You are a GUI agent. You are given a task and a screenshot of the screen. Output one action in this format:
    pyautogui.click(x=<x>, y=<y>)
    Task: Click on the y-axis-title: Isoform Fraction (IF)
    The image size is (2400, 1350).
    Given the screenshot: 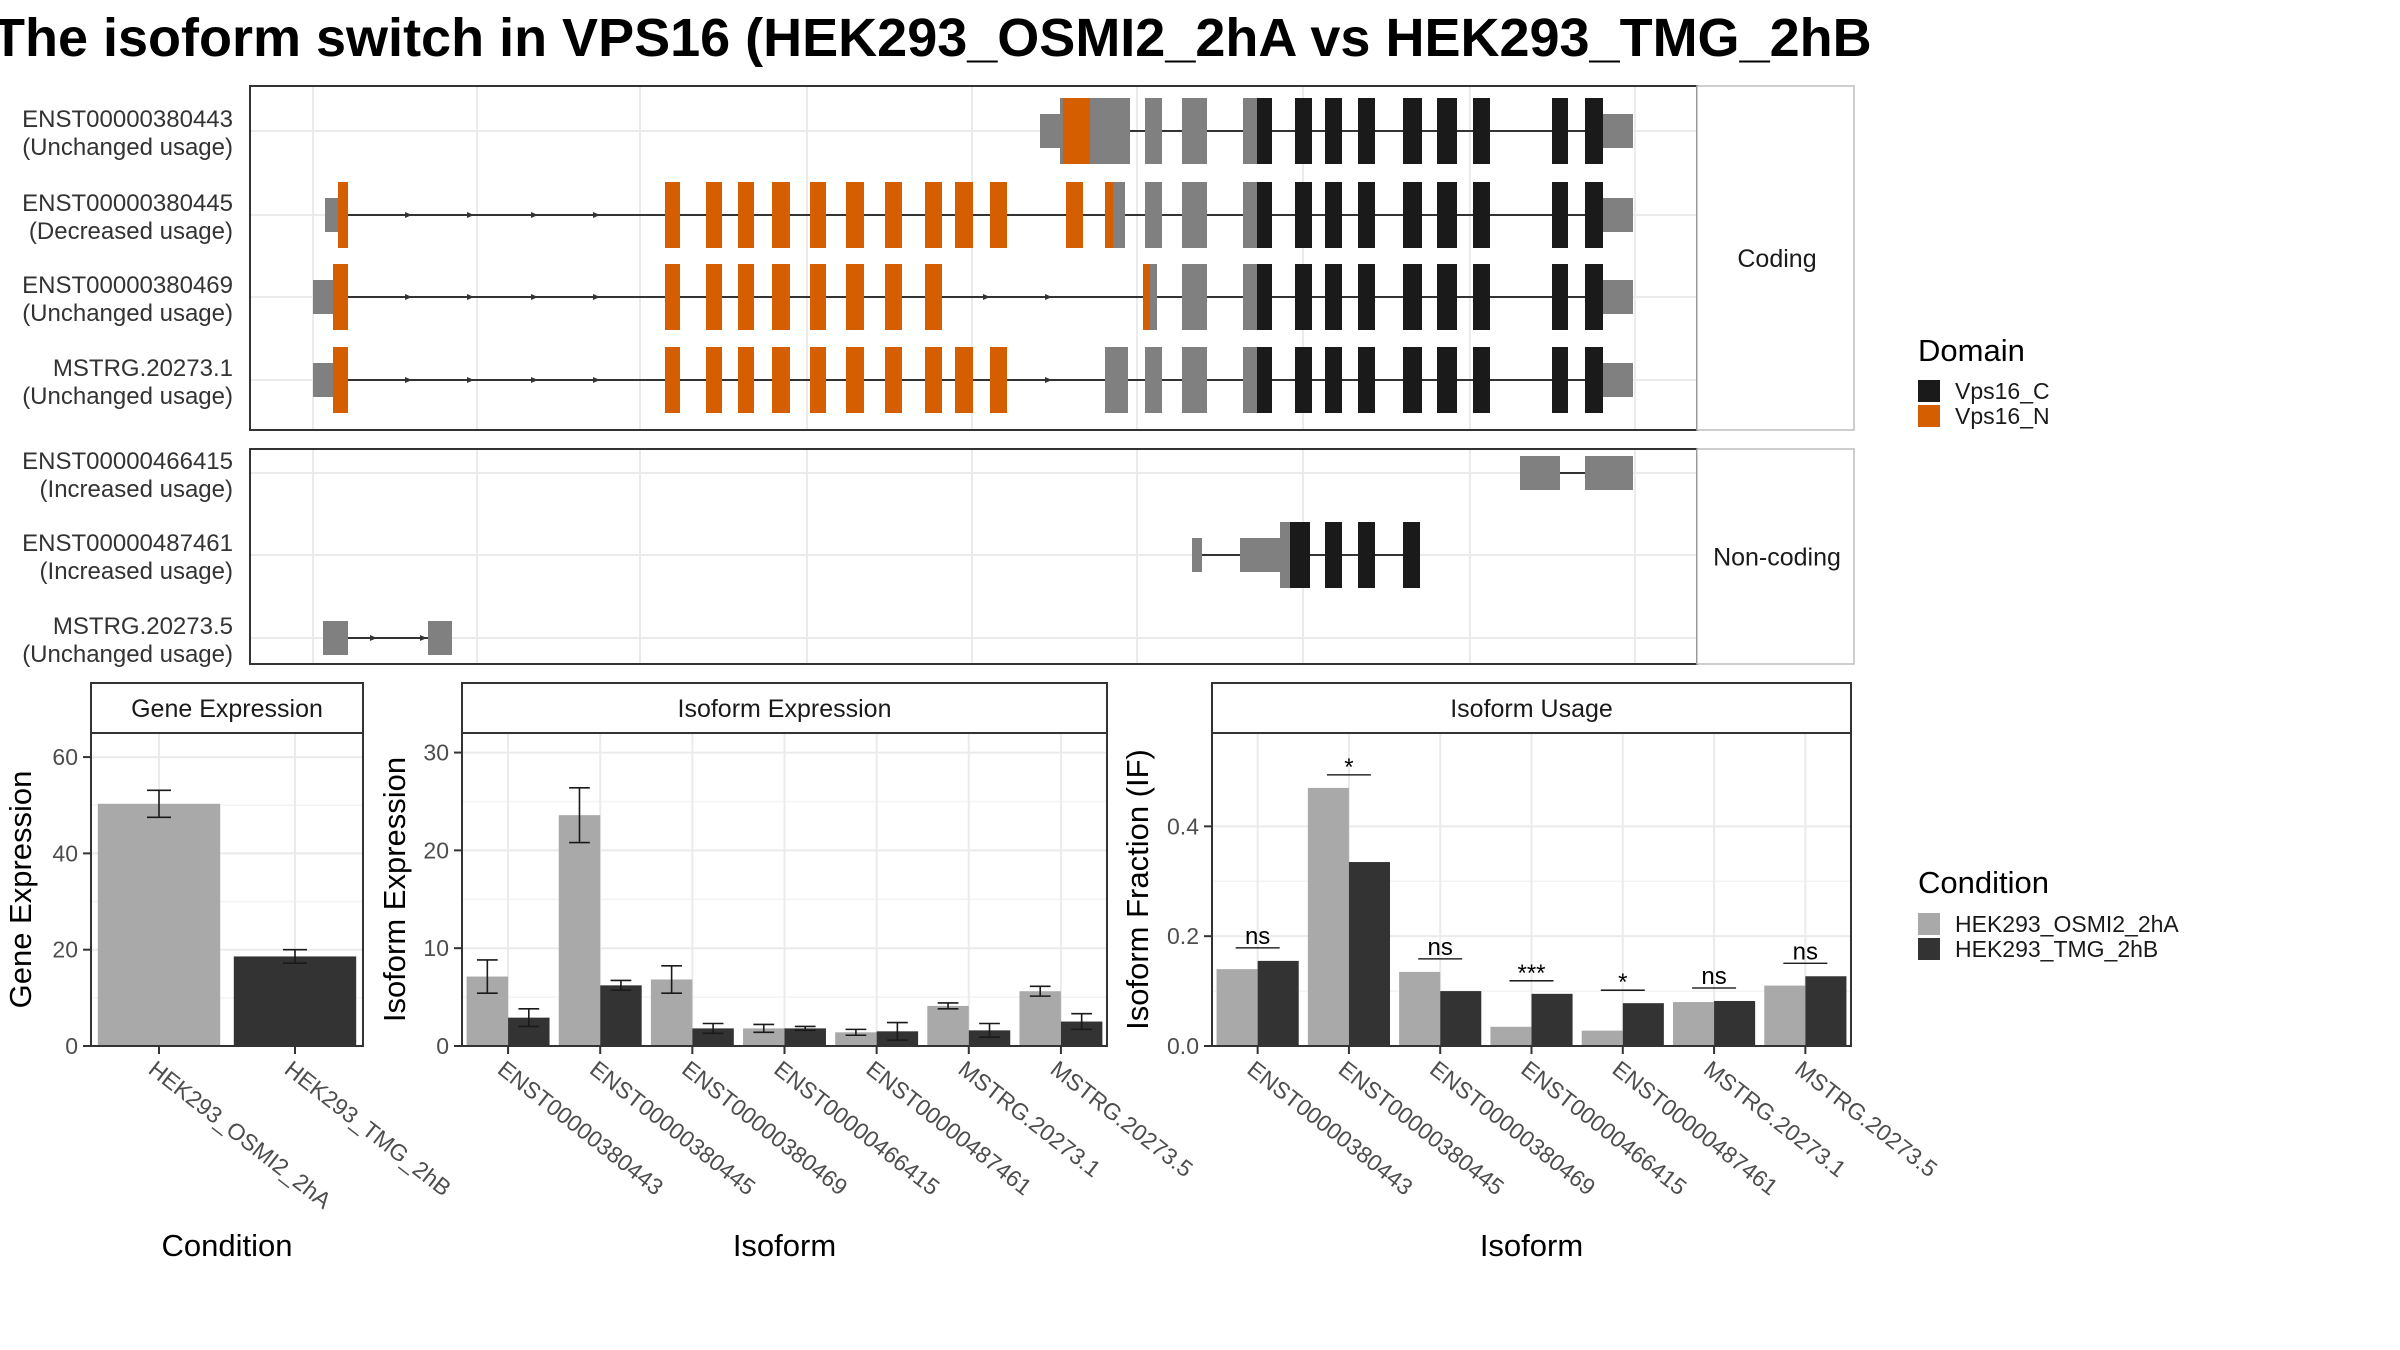 What is the action you would take?
    pyautogui.click(x=1137, y=889)
    